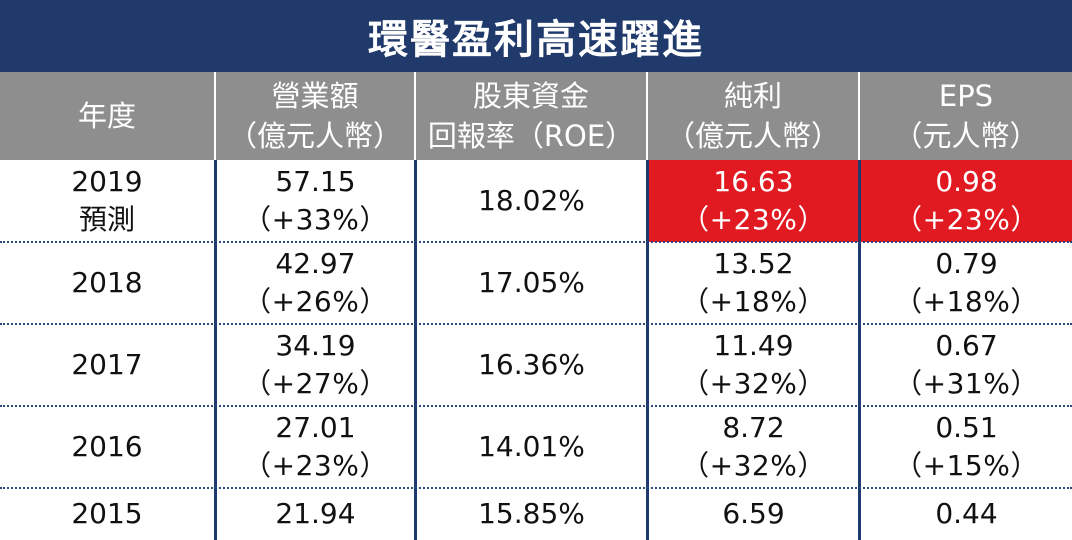 The width and height of the screenshot is (1072, 540). What do you see at coordinates (753, 219) in the screenshot?
I see `profit-growth: （+23%）` at bounding box center [753, 219].